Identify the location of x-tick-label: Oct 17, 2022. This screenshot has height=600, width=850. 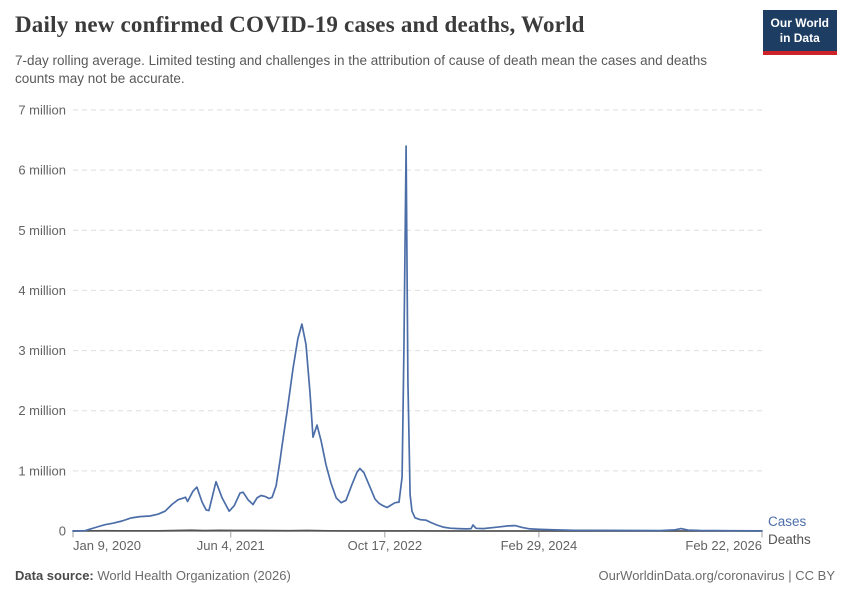
(385, 545).